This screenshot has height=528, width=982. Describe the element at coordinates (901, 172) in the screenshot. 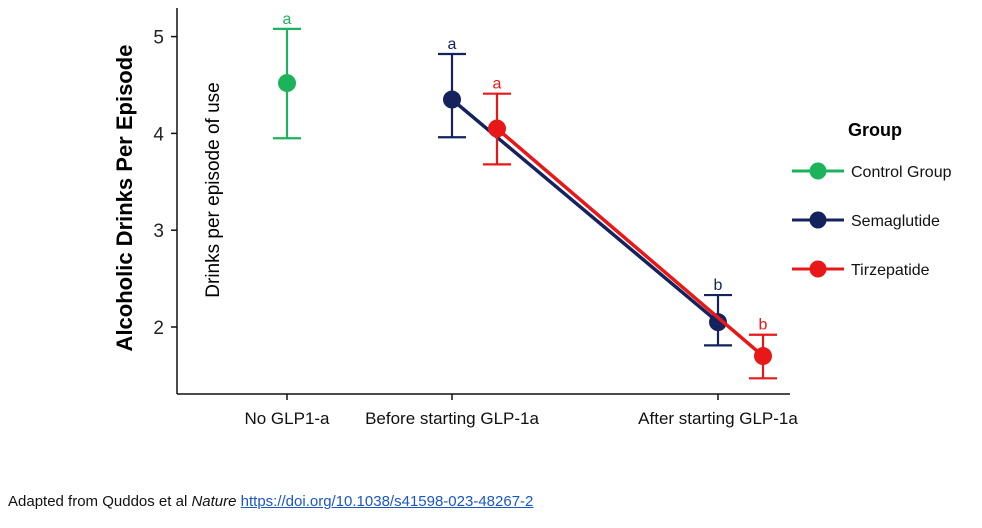

I see `legend-label: Control Group` at that location.